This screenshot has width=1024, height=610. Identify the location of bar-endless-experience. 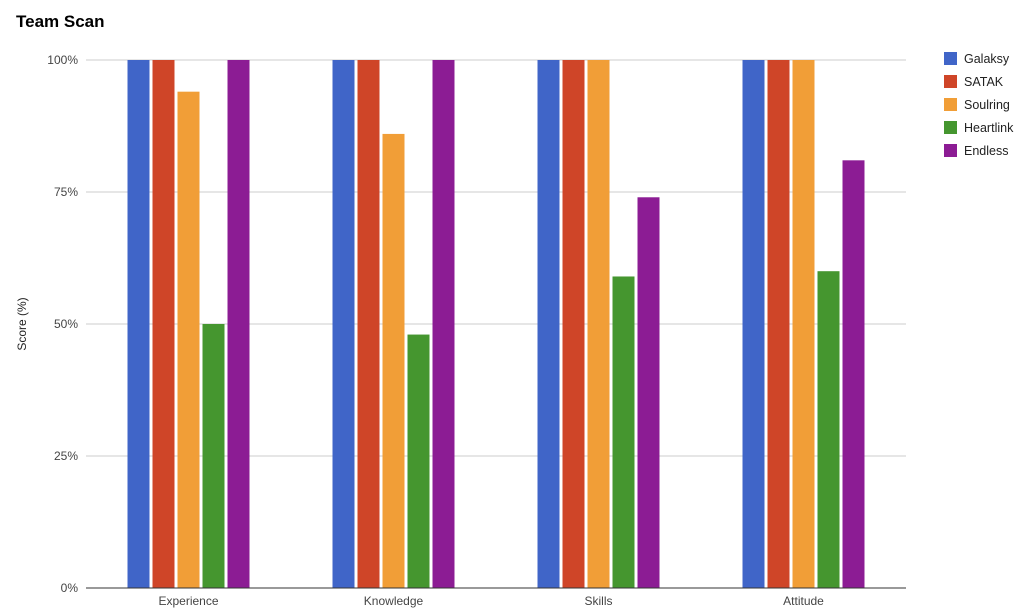
(238, 324).